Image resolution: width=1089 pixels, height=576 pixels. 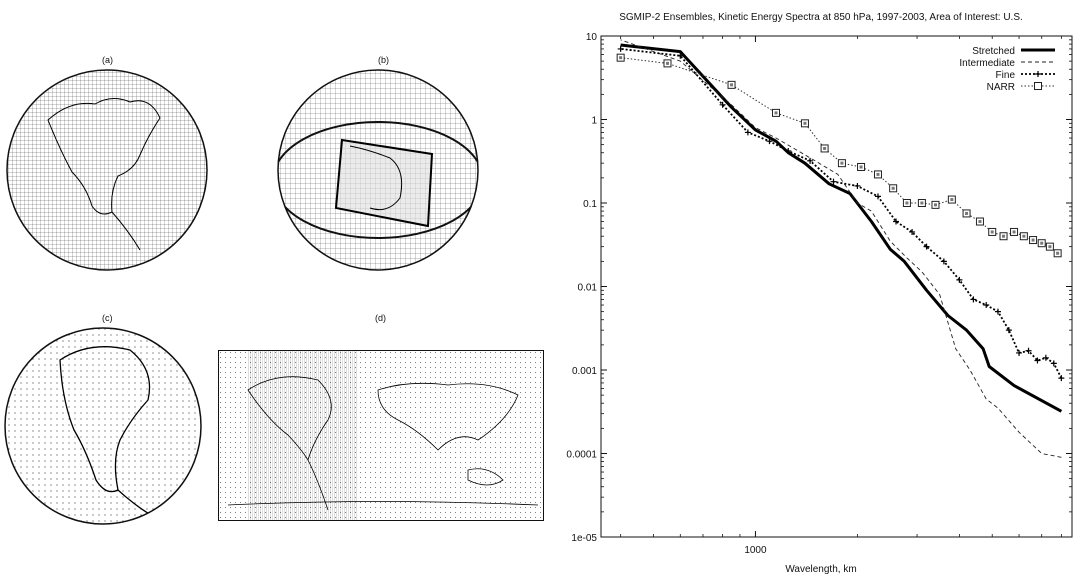 I want to click on y-tick-label: 0.01, so click(x=588, y=288).